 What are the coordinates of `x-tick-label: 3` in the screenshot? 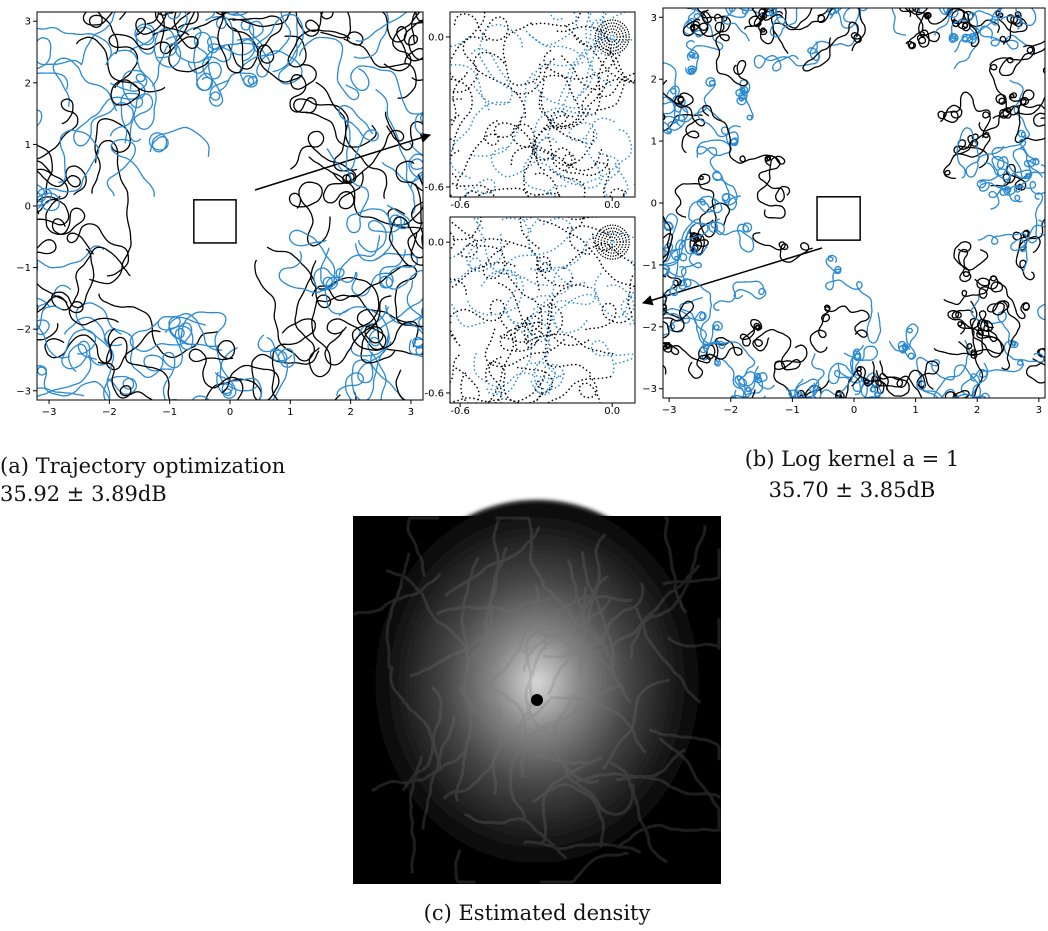 It's located at (1039, 410).